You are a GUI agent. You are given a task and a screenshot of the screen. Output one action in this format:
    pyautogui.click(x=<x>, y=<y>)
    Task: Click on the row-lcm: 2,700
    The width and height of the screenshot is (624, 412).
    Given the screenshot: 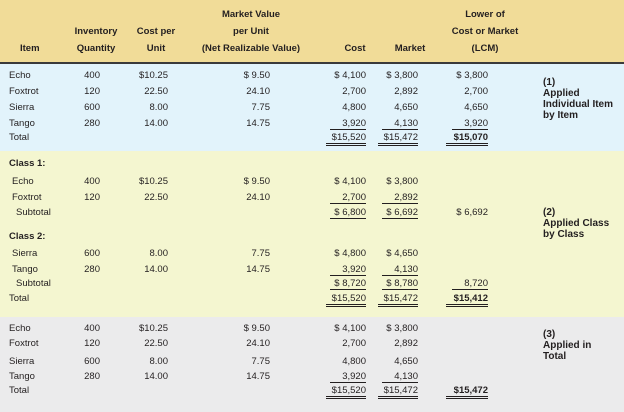 What is the action you would take?
    pyautogui.click(x=476, y=91)
    